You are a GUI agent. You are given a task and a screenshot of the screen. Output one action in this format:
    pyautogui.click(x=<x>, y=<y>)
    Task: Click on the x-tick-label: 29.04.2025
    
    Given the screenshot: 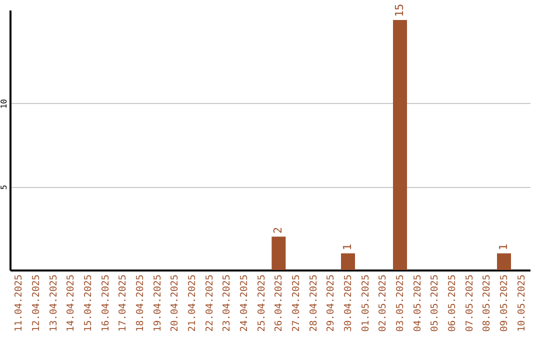 What is the action you would take?
    pyautogui.click(x=331, y=303)
    